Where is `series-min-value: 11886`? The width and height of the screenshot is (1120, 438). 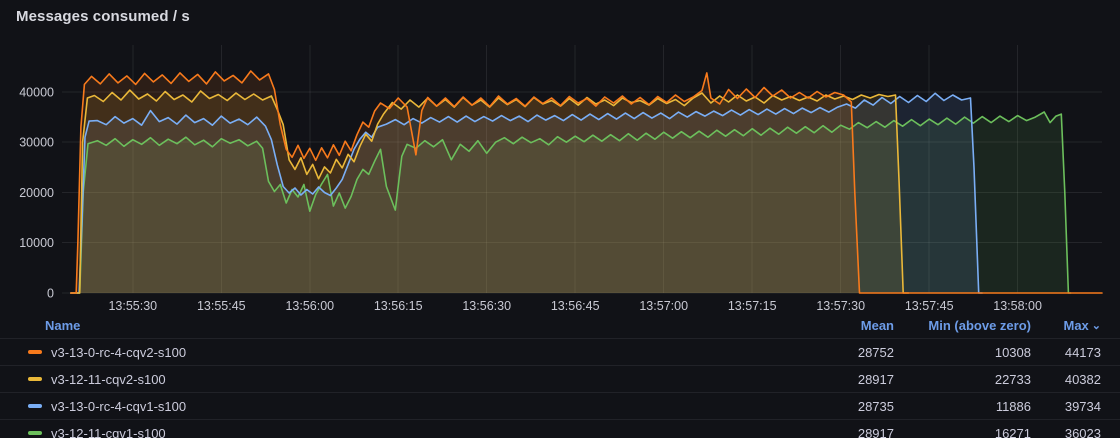
series-min-value: 11886 is located at coordinates (1013, 406).